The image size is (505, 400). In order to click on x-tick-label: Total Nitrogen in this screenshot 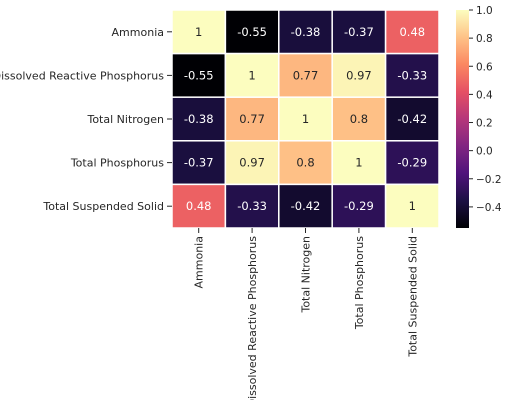, I will do `click(306, 275)`.